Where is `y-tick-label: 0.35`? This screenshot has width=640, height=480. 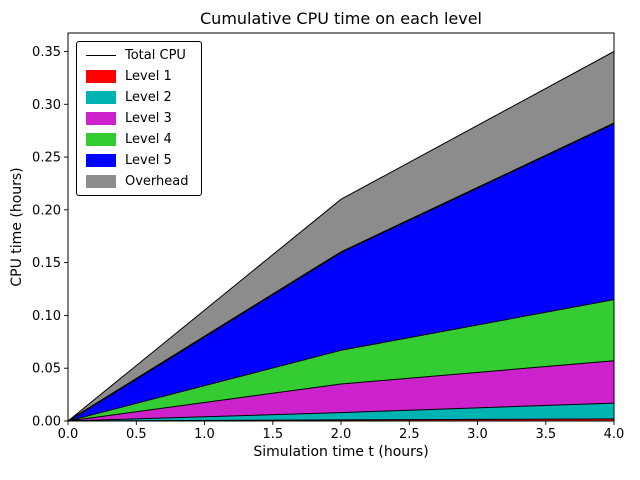
y-tick-label: 0.35 is located at coordinates (46, 52).